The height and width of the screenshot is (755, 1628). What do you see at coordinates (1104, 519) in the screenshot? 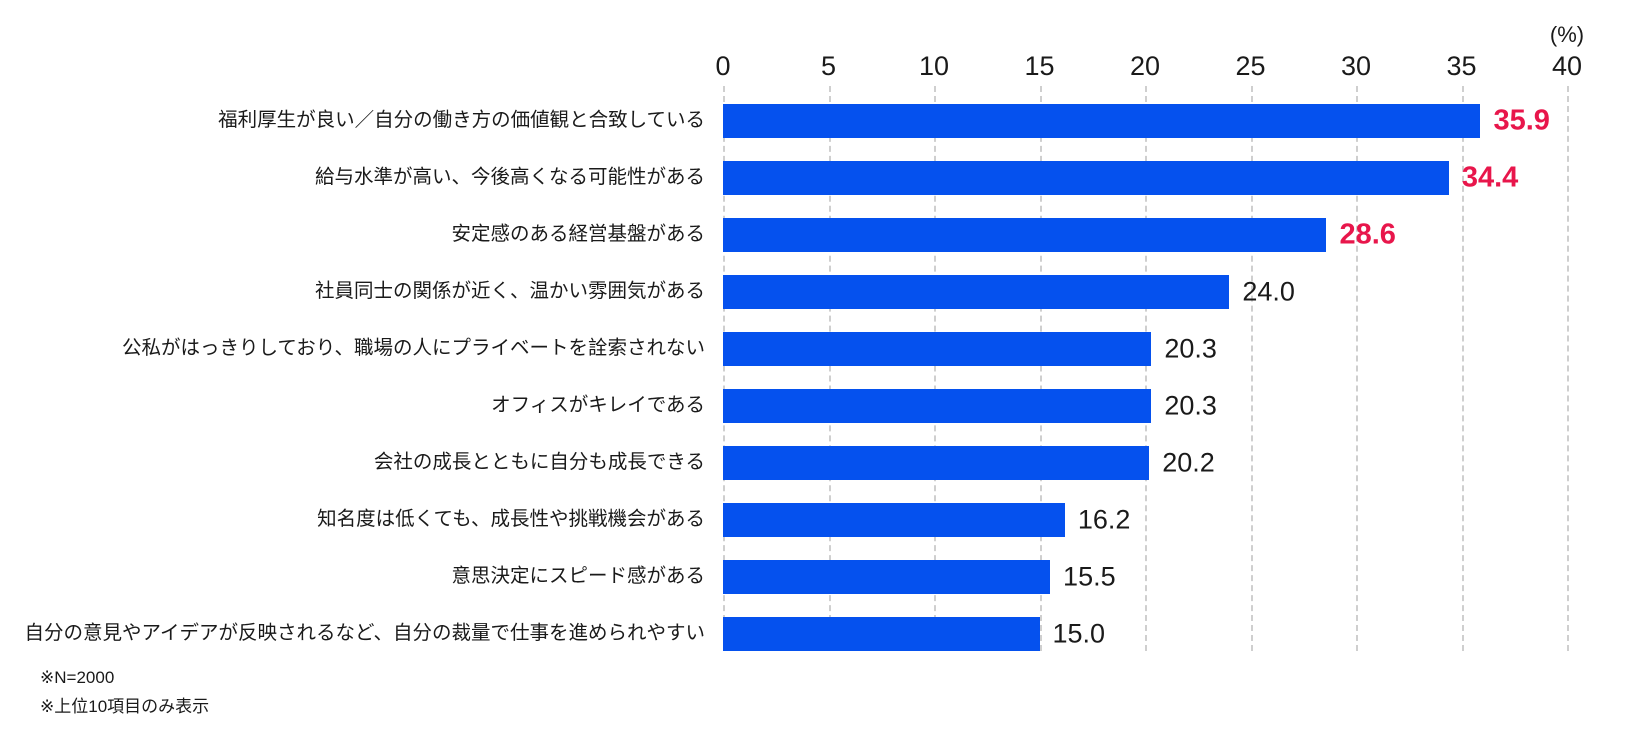
I see `value-label: 16.2` at bounding box center [1104, 519].